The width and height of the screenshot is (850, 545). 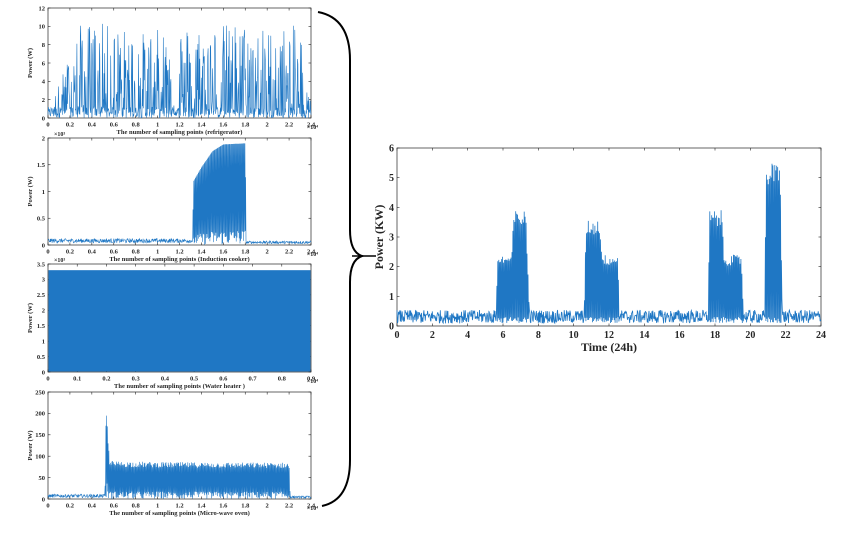 What do you see at coordinates (40, 435) in the screenshot?
I see `y-tick-label: 150` at bounding box center [40, 435].